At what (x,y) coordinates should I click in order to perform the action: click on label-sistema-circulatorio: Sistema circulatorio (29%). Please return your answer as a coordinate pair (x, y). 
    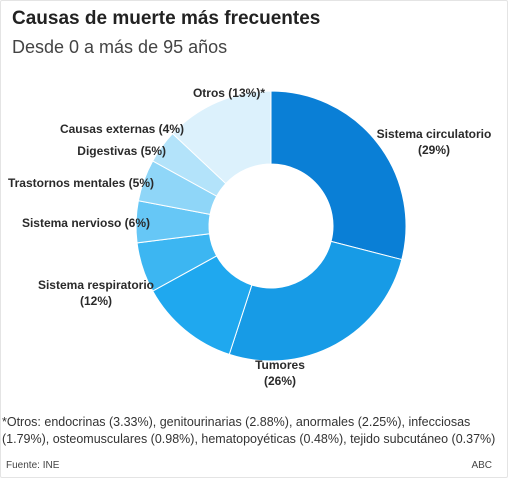
    Looking at the image, I should click on (434, 142).